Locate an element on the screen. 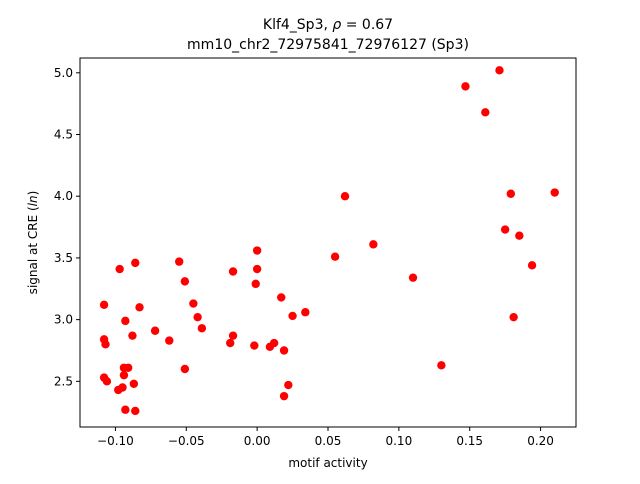 This screenshot has width=640, height=484. x-tick-label: 0.10 is located at coordinates (398, 441).